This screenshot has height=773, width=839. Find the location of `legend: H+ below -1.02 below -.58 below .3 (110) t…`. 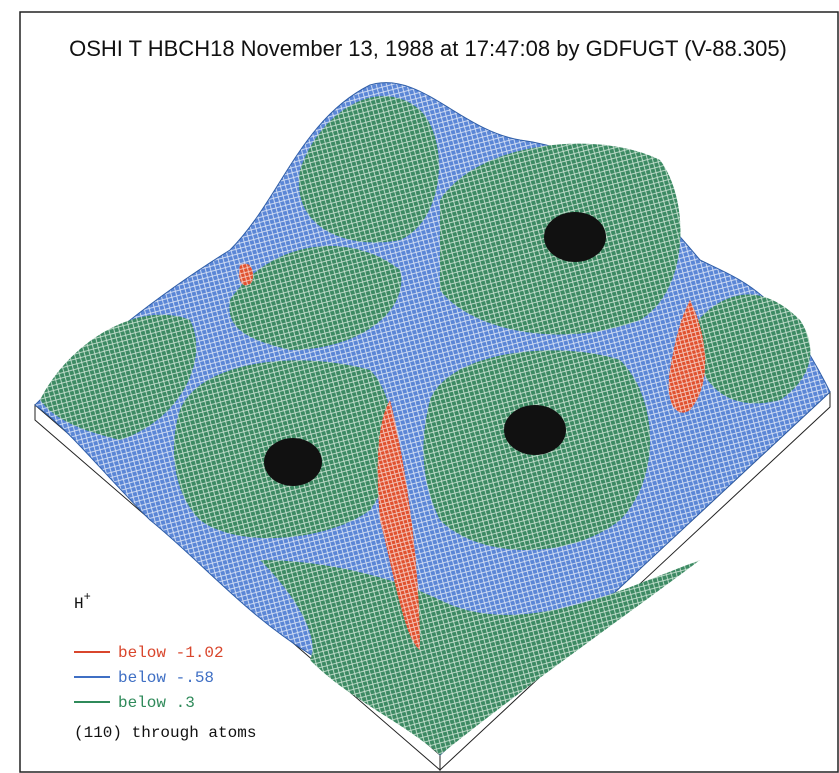

legend: H+ below -1.02 below -.58 below .3 (110) t… is located at coordinates (165, 666).